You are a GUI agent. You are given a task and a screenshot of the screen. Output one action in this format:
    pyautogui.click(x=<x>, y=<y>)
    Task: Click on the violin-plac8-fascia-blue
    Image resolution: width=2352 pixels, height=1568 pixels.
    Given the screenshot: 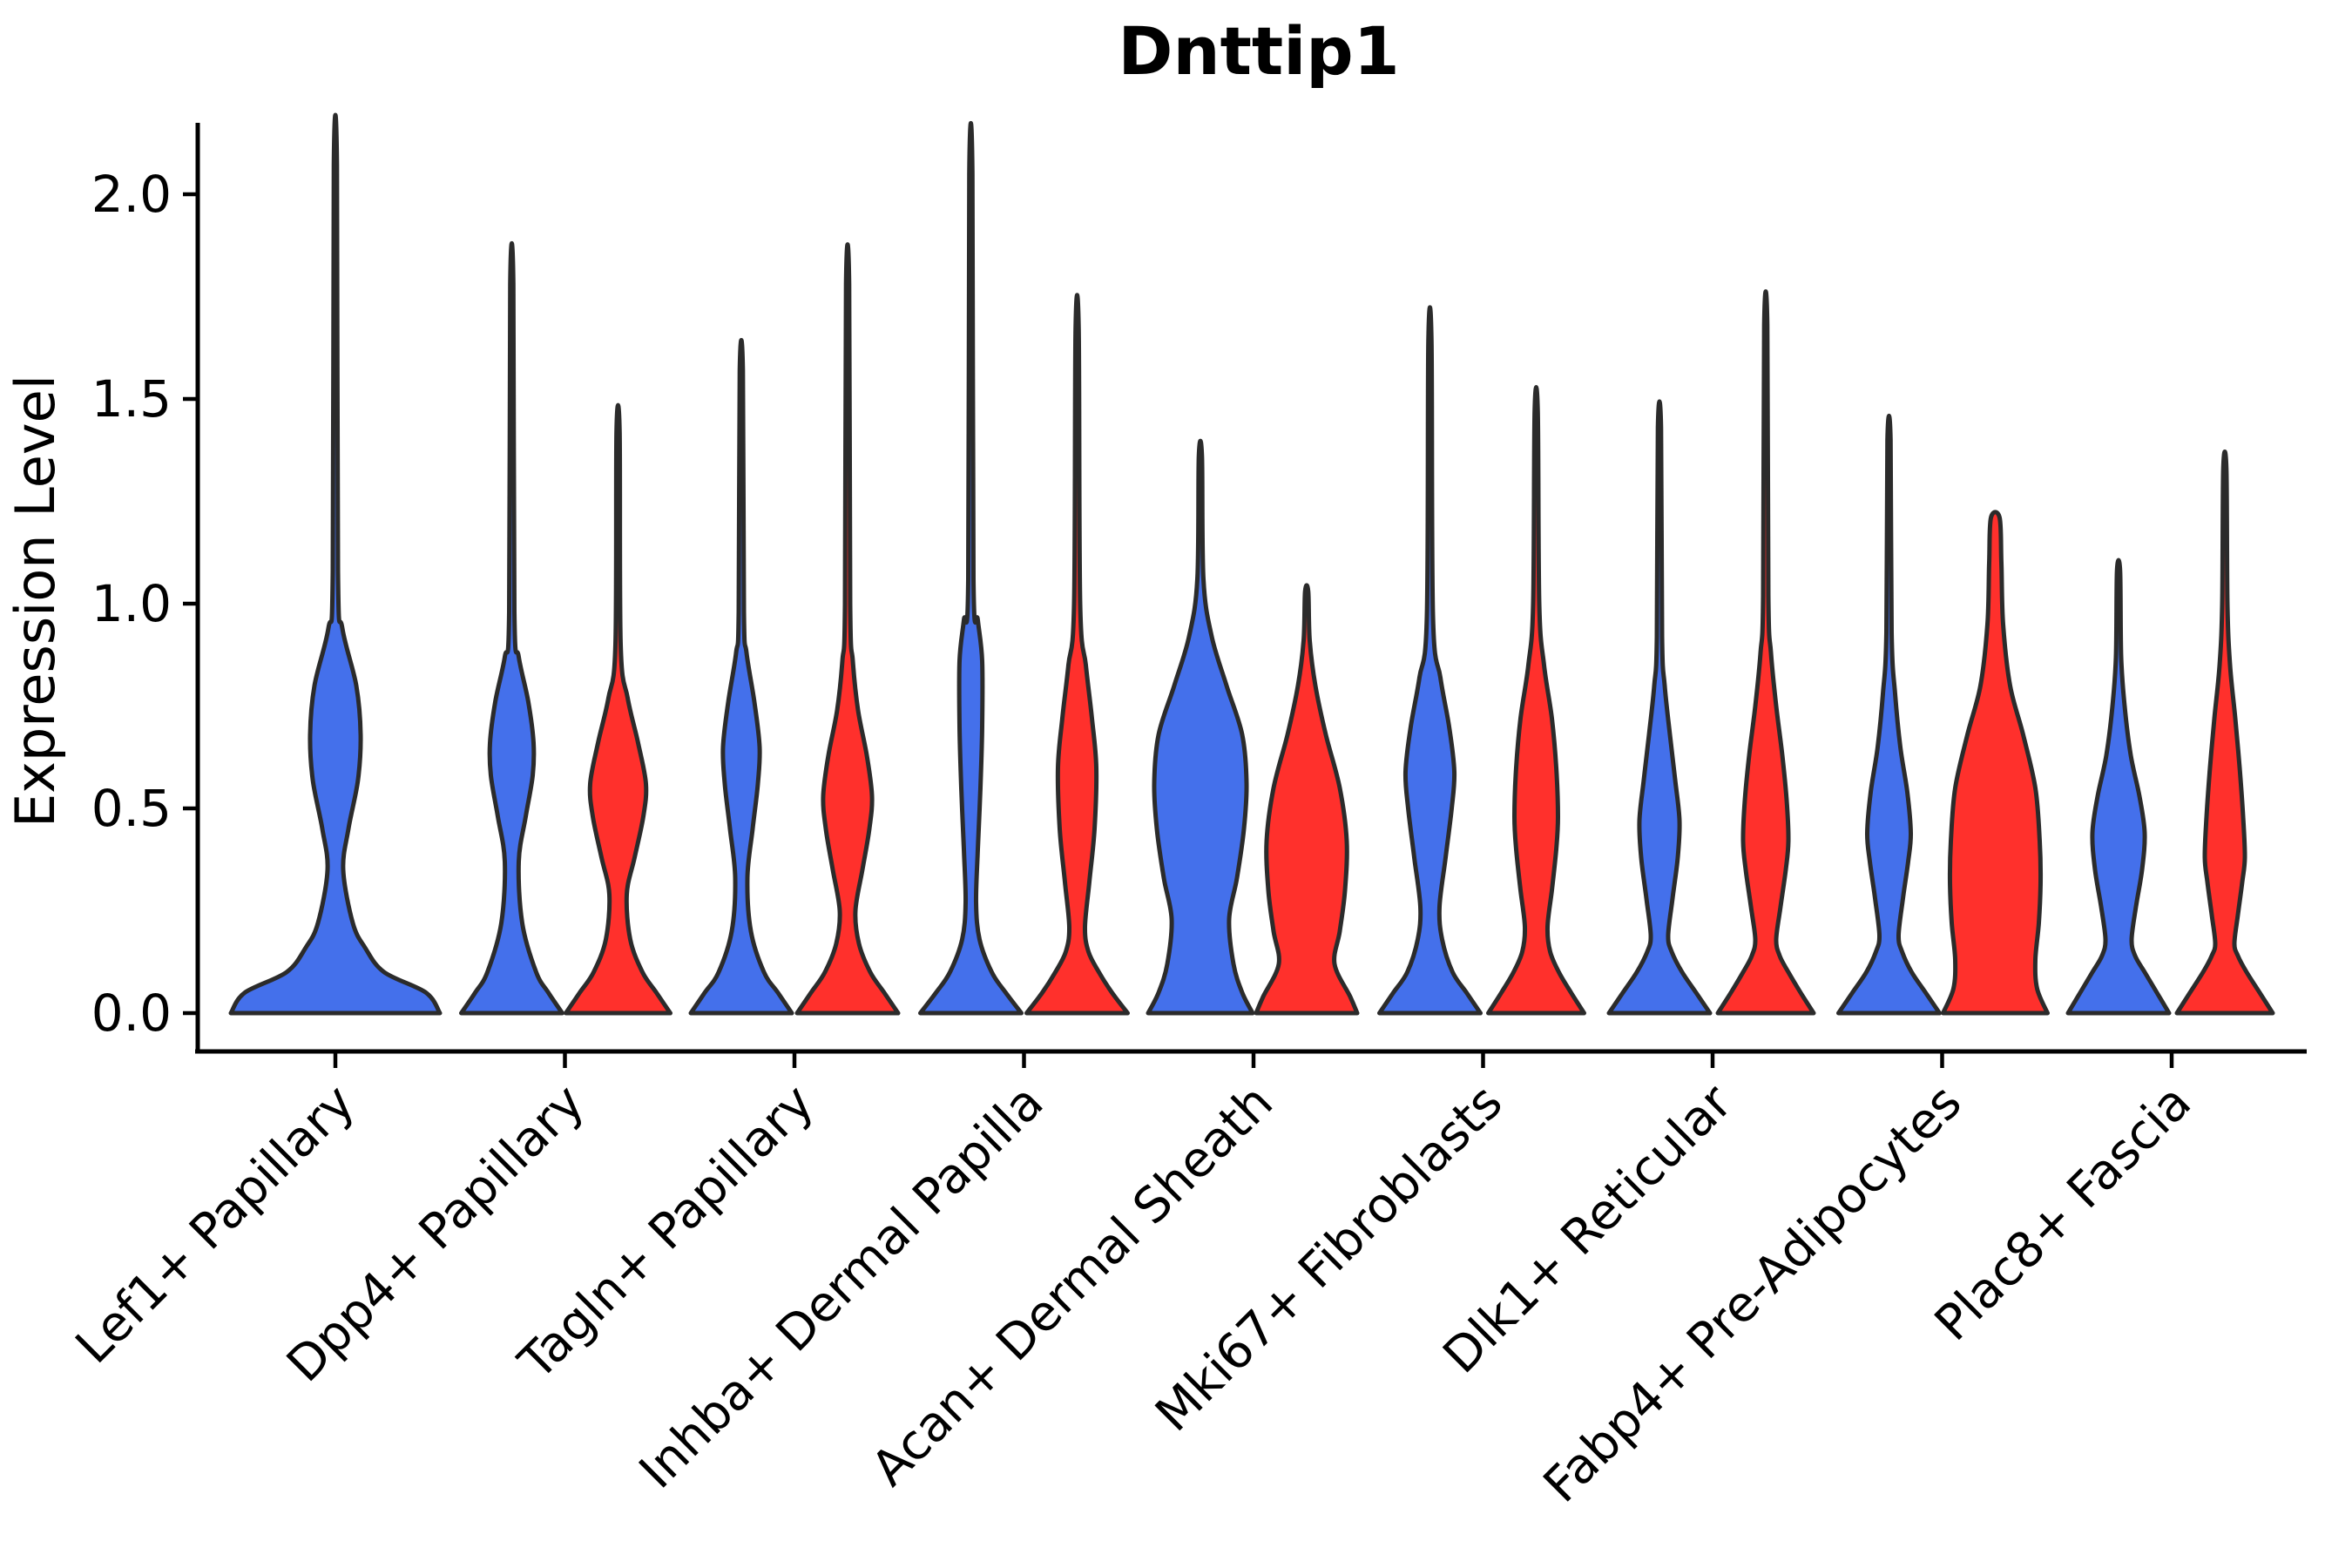 What is the action you would take?
    pyautogui.click(x=2118, y=787)
    